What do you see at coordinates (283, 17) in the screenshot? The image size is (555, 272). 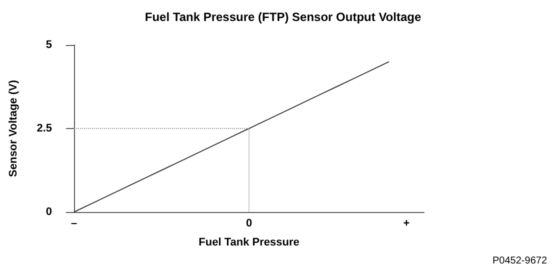 I see `chart-title: Fuel Tank Pressure (FTP) Sensor Output Voltage` at bounding box center [283, 17].